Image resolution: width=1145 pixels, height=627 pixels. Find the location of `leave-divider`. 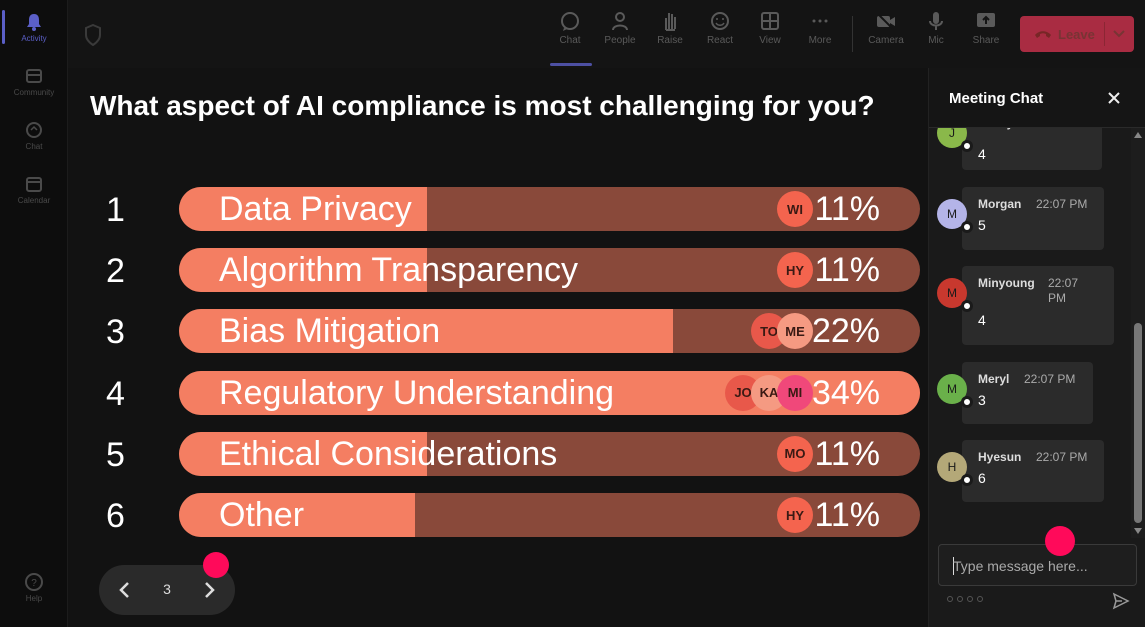

leave-divider is located at coordinates (1104, 34).